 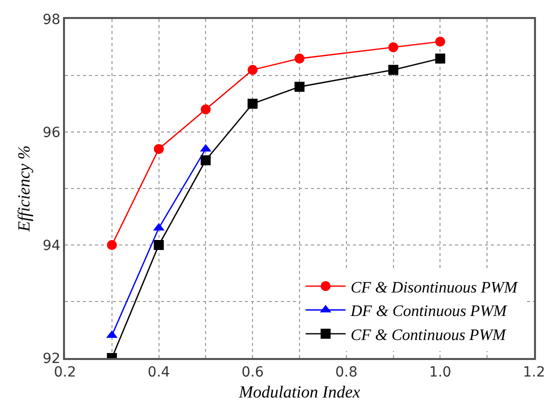 I want to click on y-tick-label: 98, so click(x=51, y=20).